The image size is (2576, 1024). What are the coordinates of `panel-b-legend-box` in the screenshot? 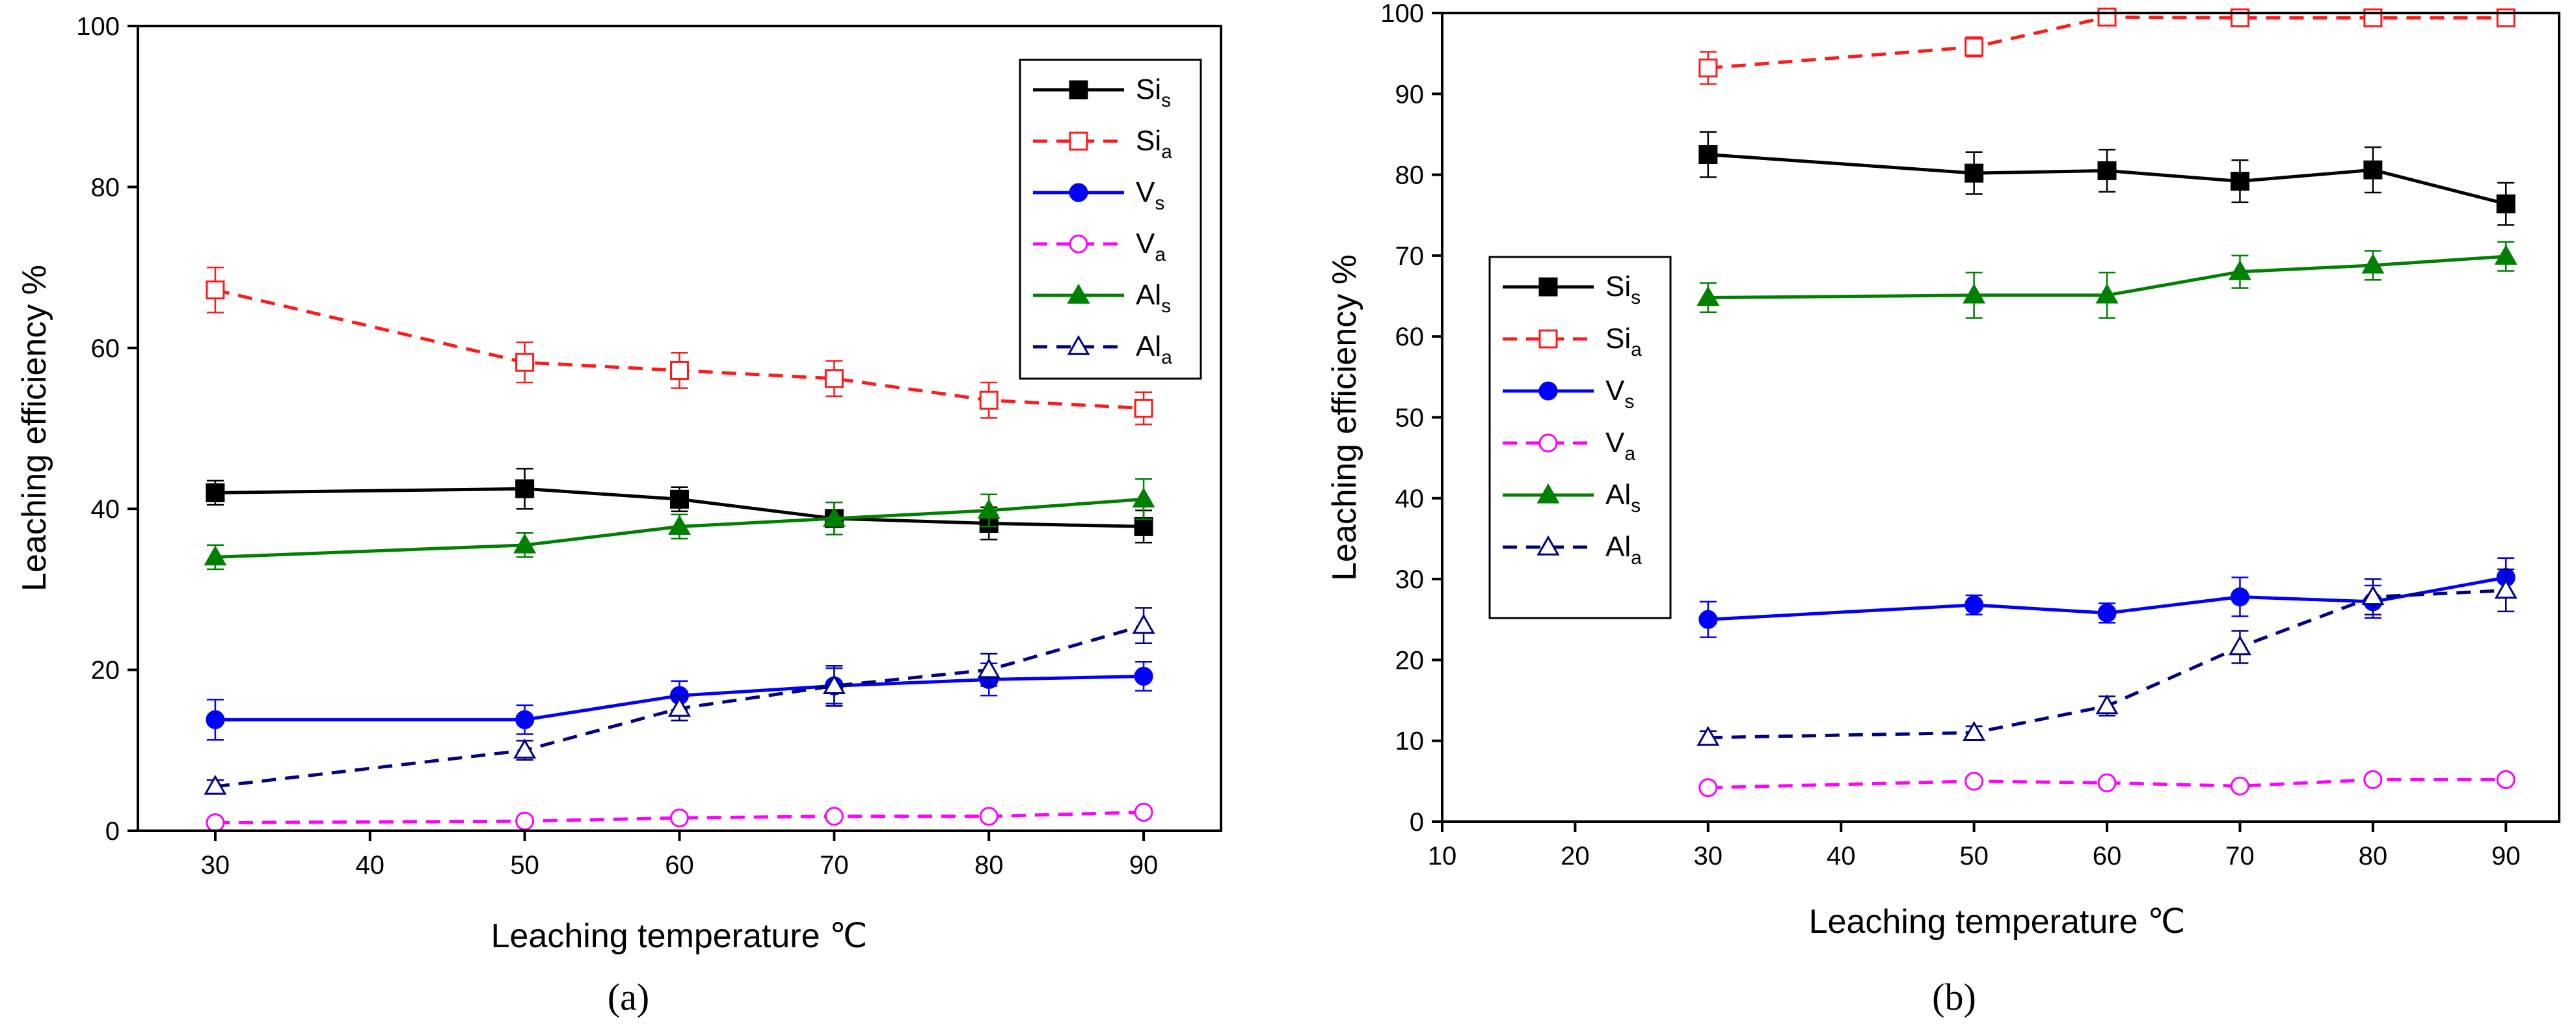 It's located at (1580, 437).